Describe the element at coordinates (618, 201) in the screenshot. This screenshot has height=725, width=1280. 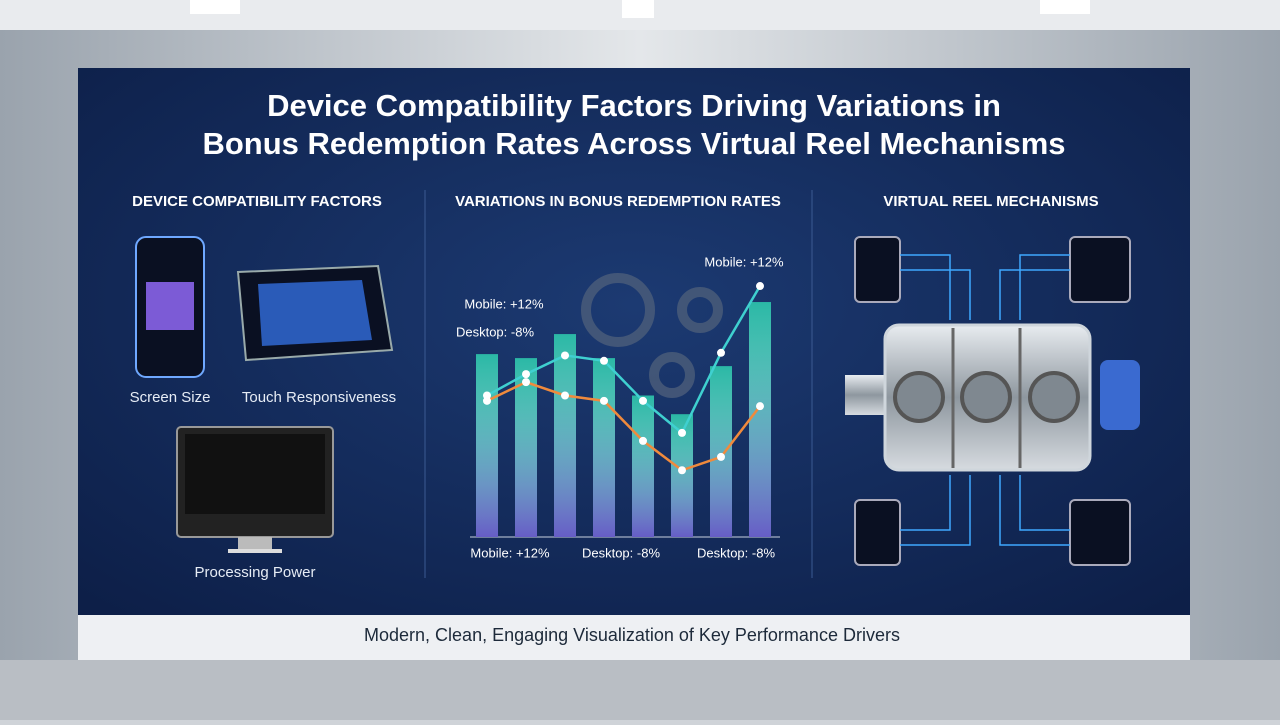
I see `panel-heading: VARIATIONS IN BONUS REDEMPTION RATES` at that location.